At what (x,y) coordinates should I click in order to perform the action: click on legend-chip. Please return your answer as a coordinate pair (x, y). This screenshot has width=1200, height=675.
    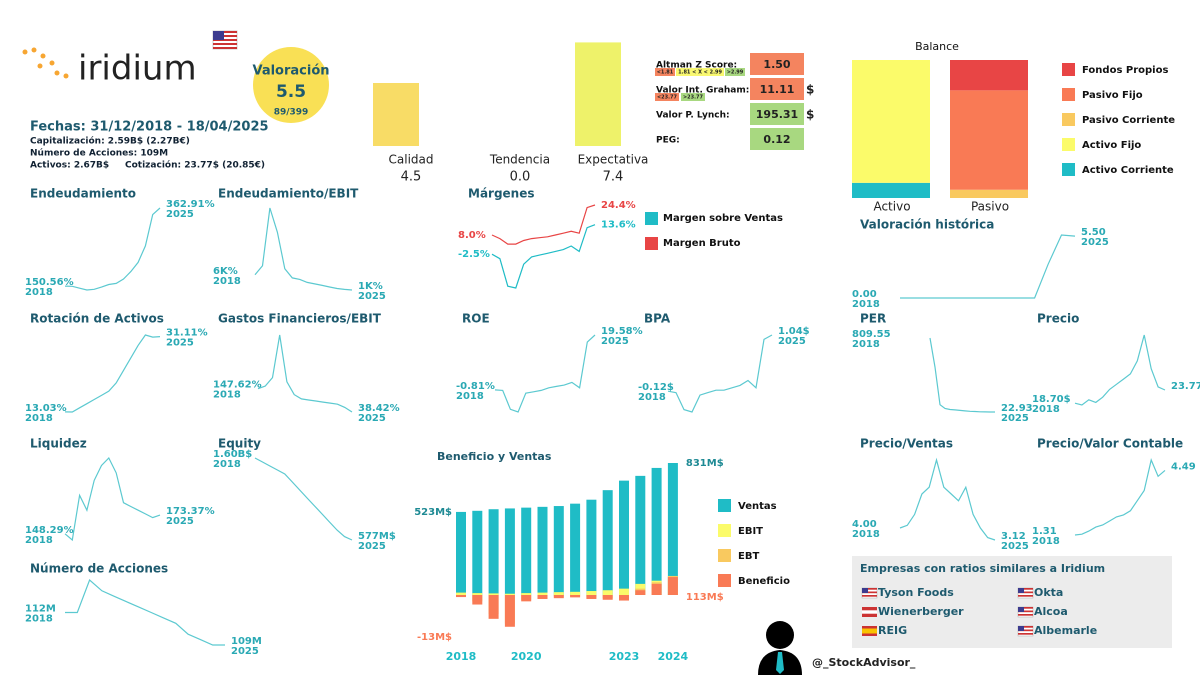
    Looking at the image, I should click on (665, 72).